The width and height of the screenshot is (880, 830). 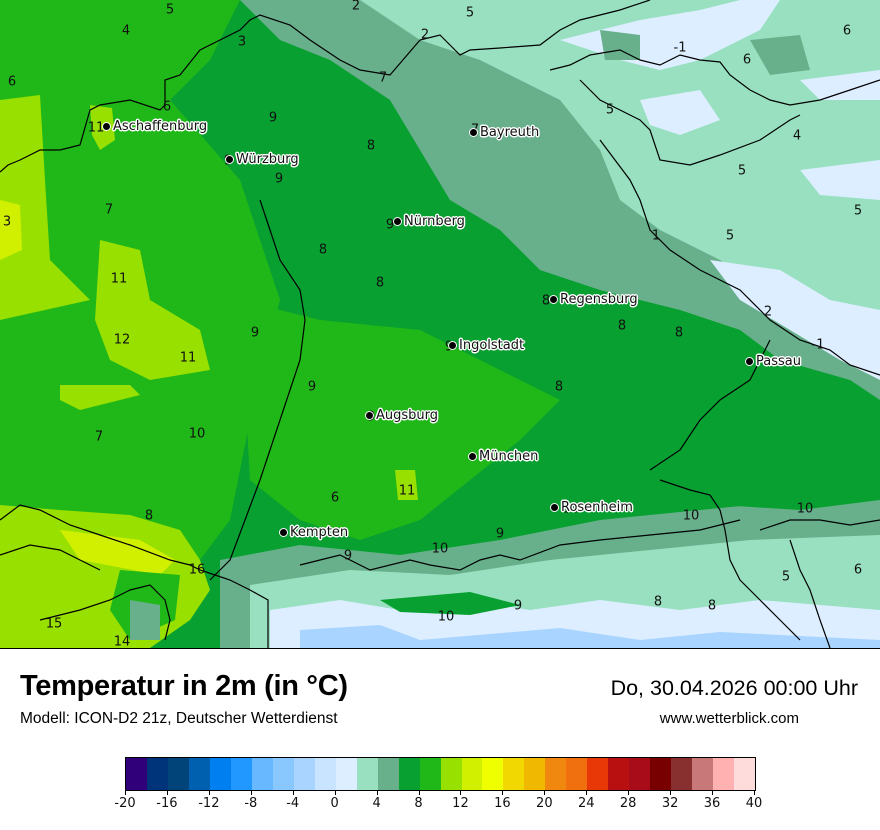 What do you see at coordinates (599, 299) in the screenshot?
I see `city-name: Regensburg` at bounding box center [599, 299].